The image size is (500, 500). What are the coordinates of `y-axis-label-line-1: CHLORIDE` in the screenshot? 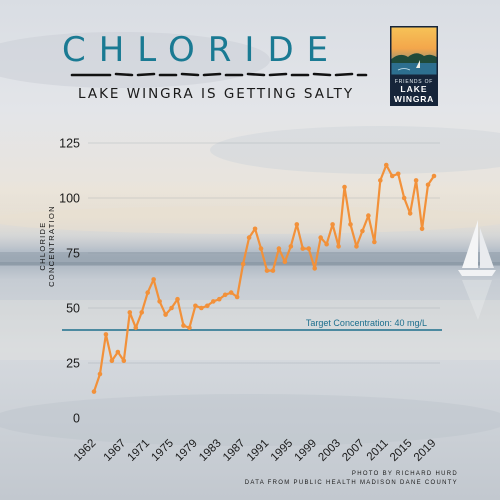 It's located at (42, 246).